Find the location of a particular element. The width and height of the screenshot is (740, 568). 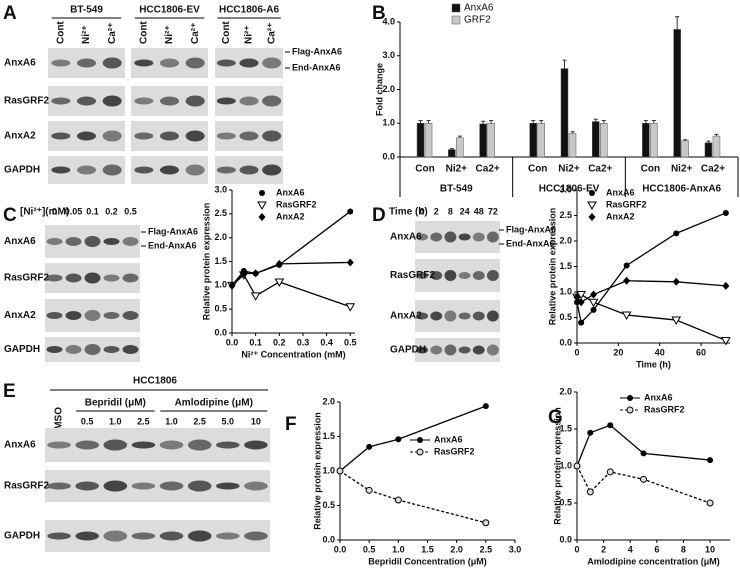

x-tick-label: Con is located at coordinates (424, 169).